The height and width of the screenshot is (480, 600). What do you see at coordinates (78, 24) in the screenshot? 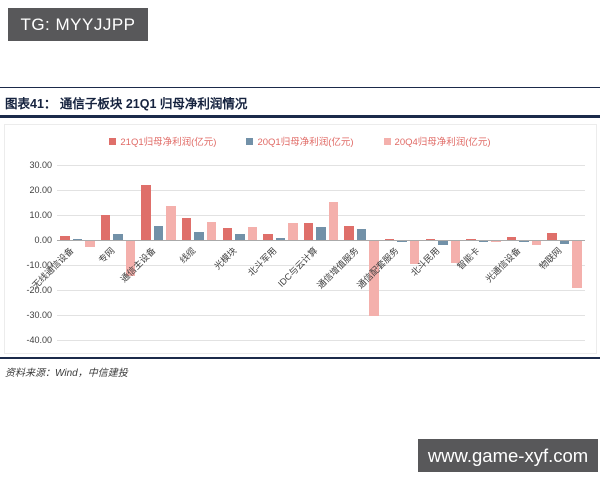
I see `telegram-watermark: TG: MYYJJPP` at bounding box center [78, 24].